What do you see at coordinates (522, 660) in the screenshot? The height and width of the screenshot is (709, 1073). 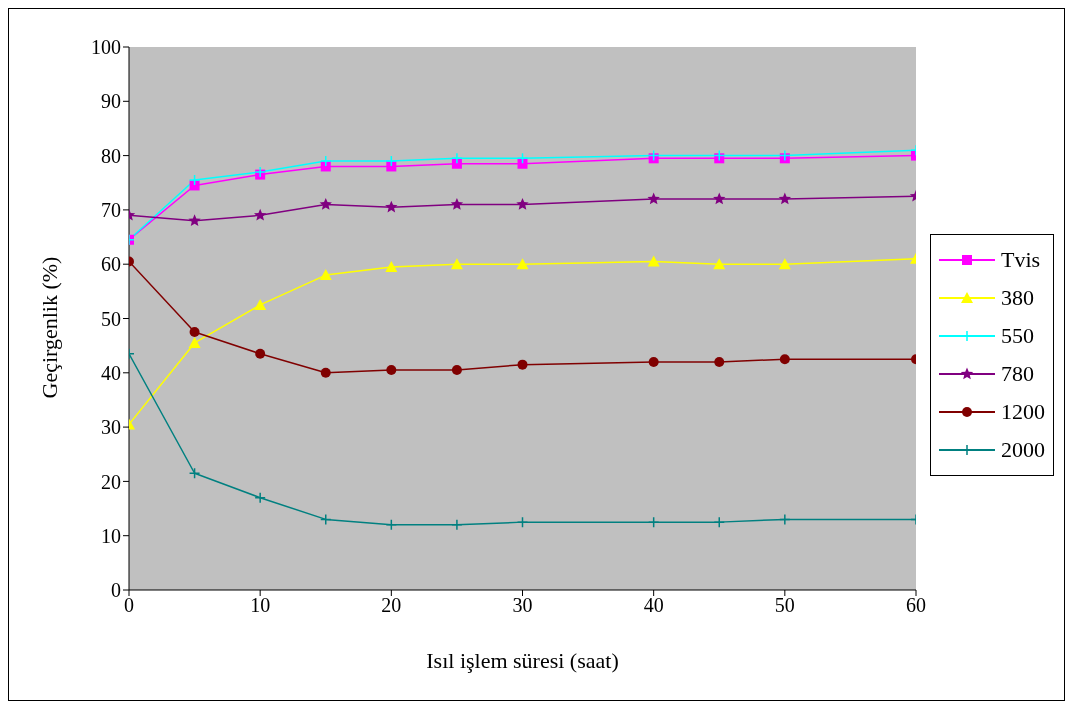 I see `x-axis-title: Isıl işlem süresi (saat)` at bounding box center [522, 660].